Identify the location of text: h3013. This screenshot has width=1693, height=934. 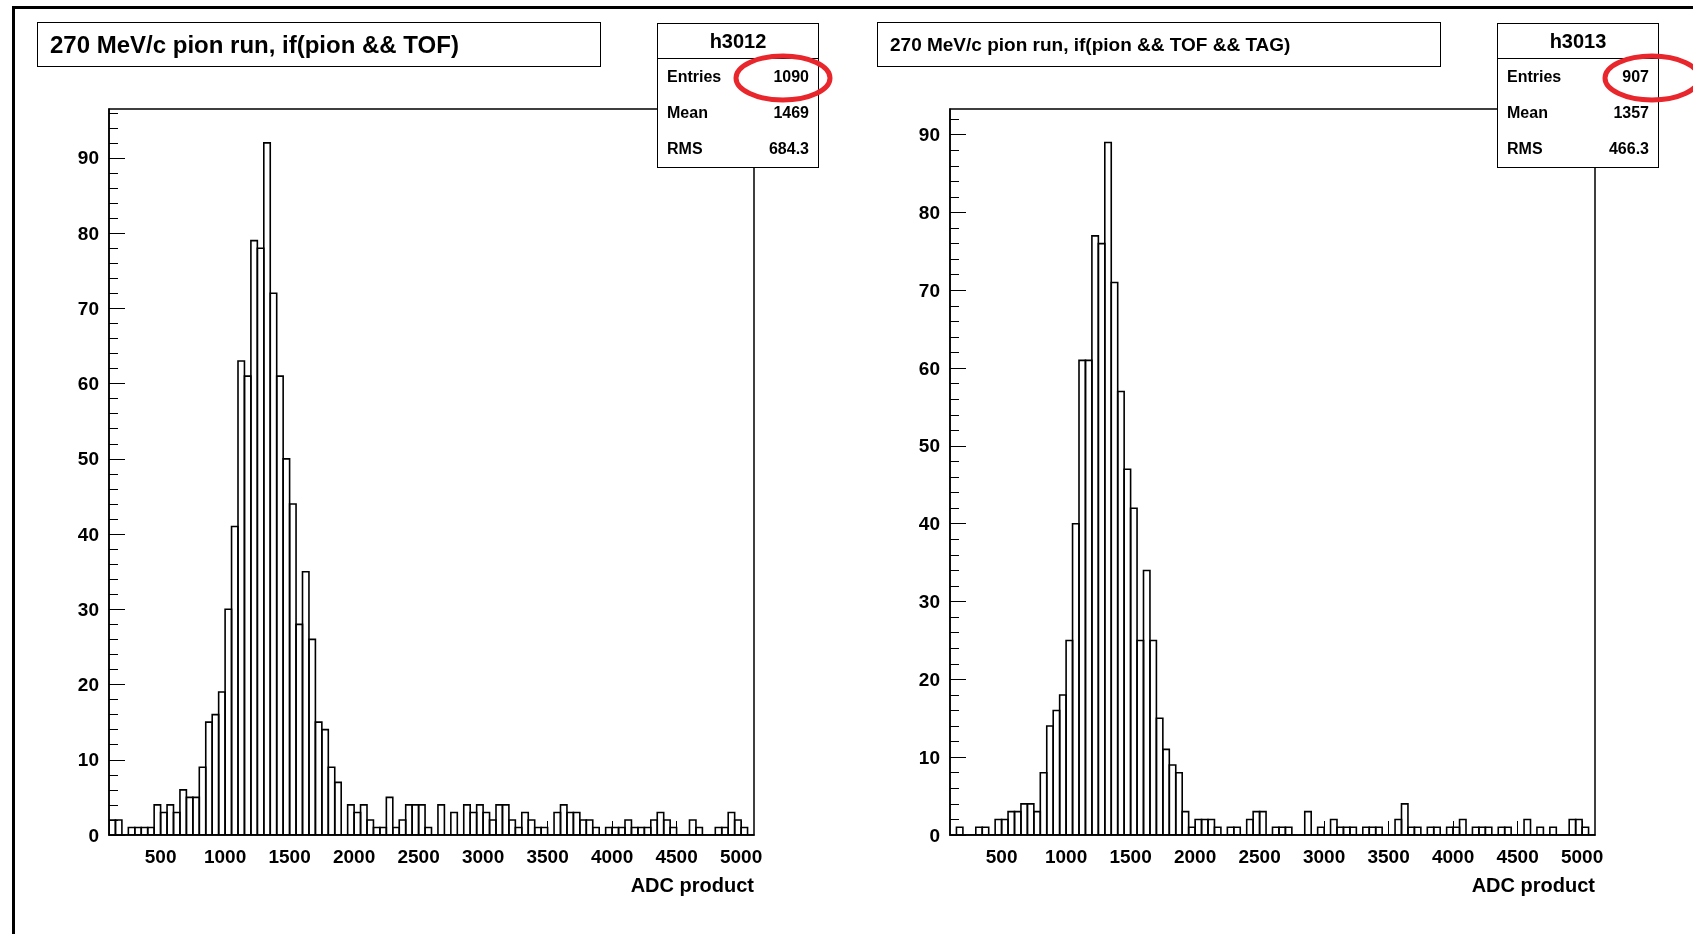
(1578, 41).